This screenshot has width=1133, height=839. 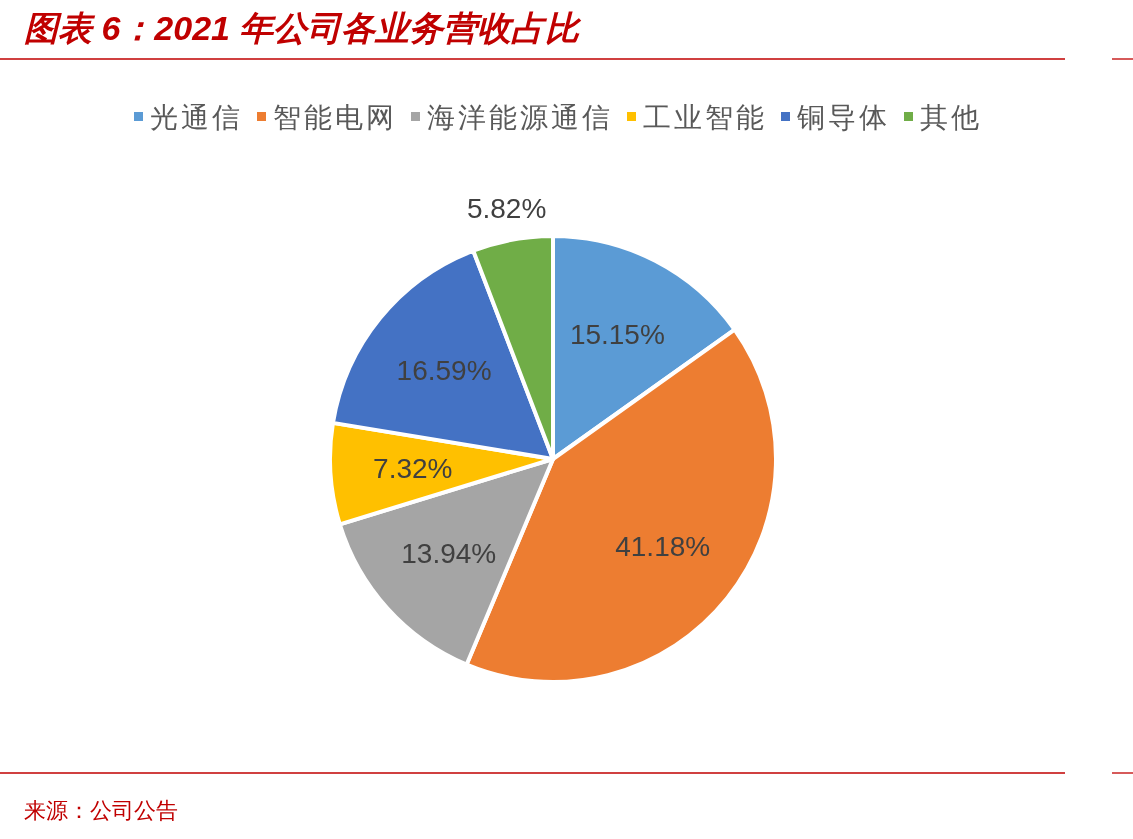 What do you see at coordinates (303, 28) in the screenshot?
I see `chart-title: 图表 6：2021 年公司各业务营收占比` at bounding box center [303, 28].